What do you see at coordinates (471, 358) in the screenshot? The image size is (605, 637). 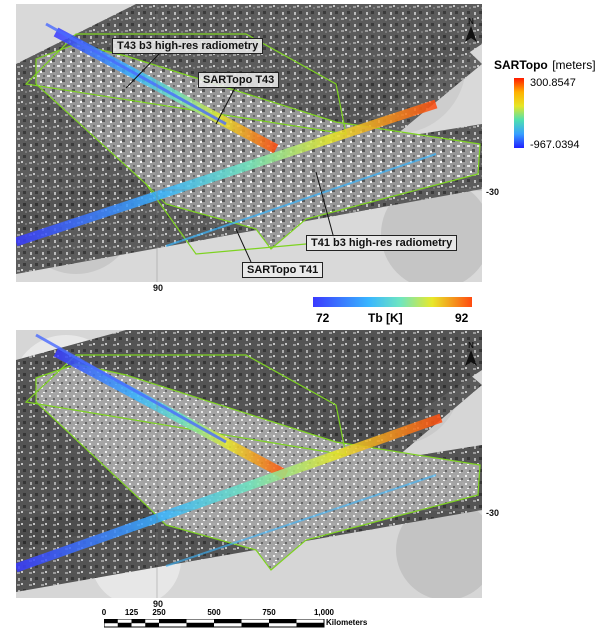 I see `north-arrow-icon-bottom` at bounding box center [471, 358].